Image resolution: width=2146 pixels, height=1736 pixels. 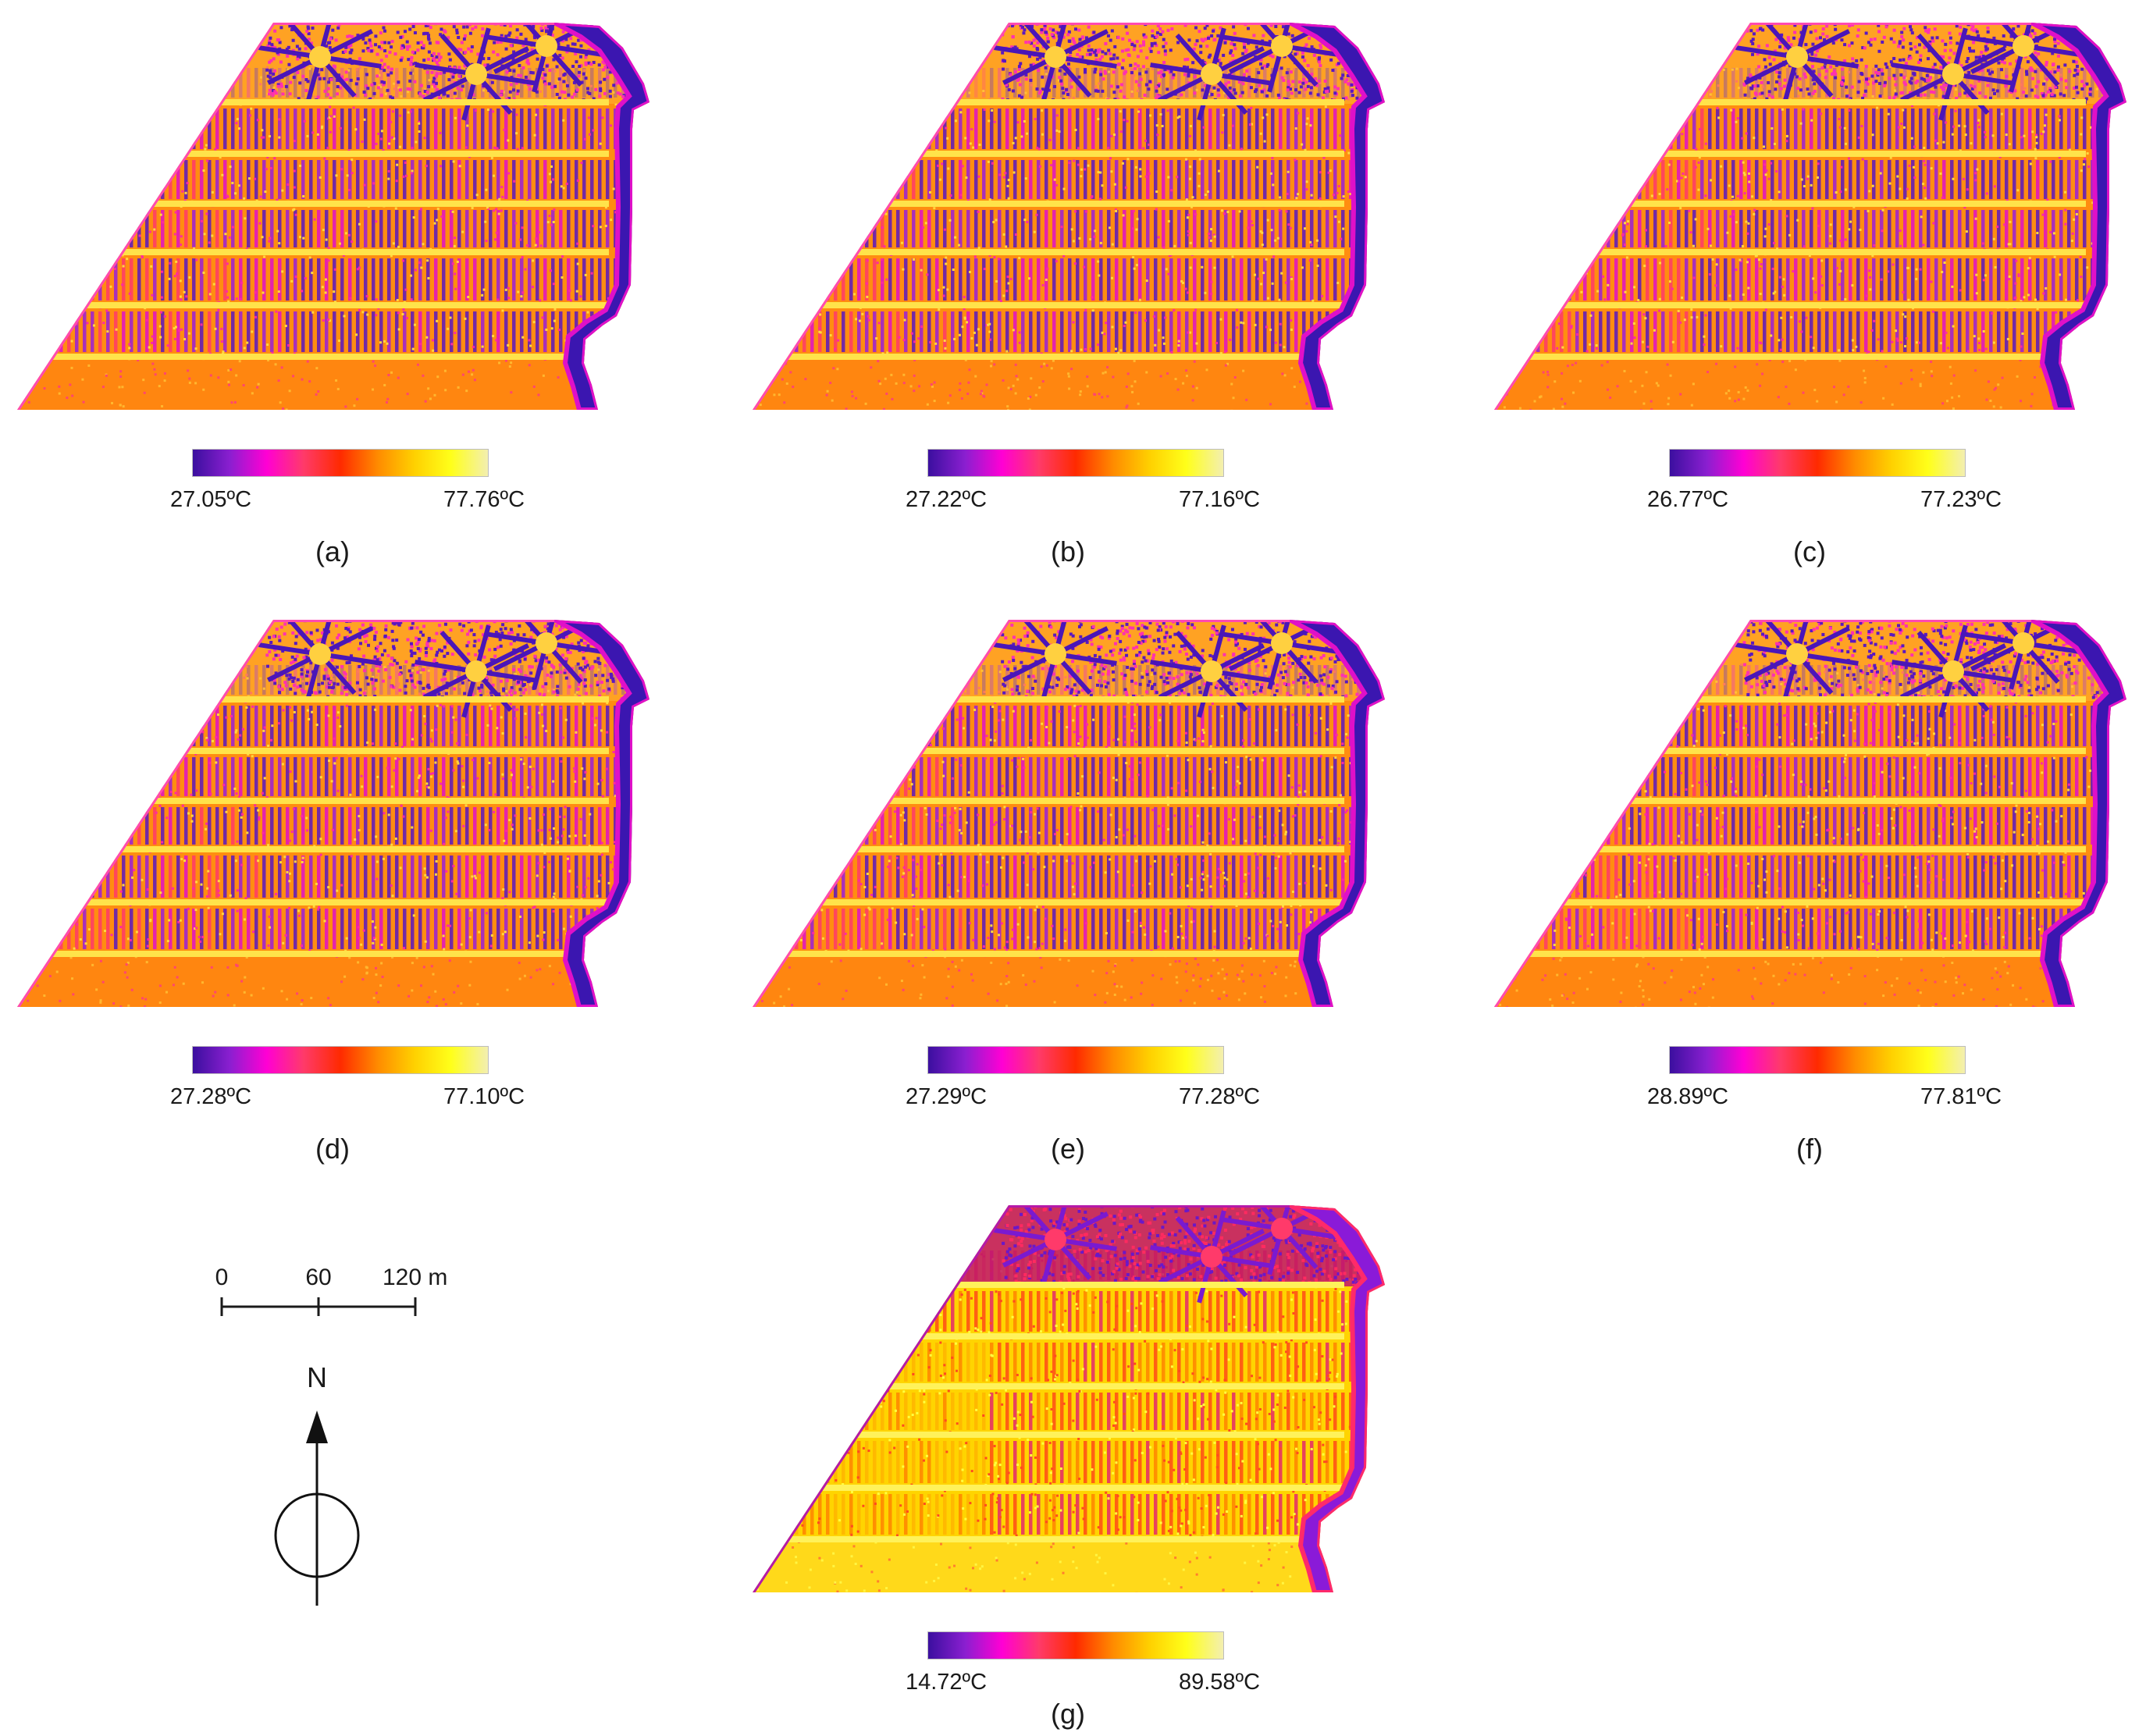 What do you see at coordinates (484, 500) in the screenshot?
I see `colorbar-max-label: 77.76ºC` at bounding box center [484, 500].